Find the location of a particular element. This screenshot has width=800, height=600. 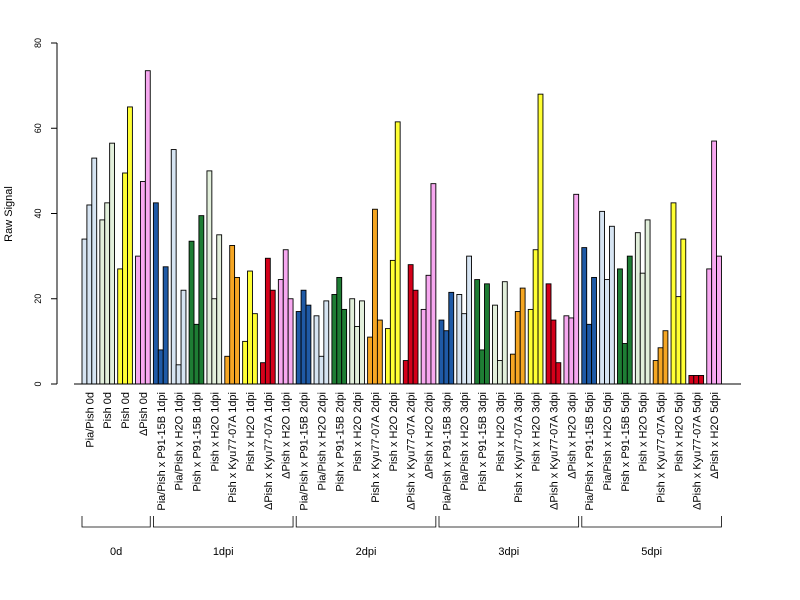

category-label: ΔPish x Kyu77-07A 3dpi is located at coordinates (554, 451).